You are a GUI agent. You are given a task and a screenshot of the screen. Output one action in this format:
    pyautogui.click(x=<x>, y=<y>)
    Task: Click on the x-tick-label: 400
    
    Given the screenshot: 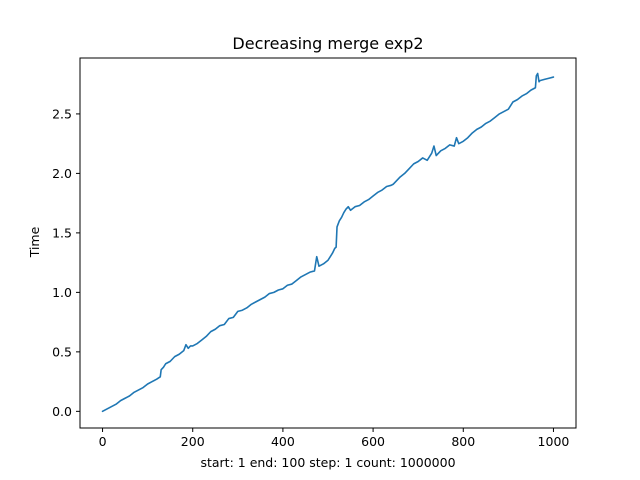 What is the action you would take?
    pyautogui.click(x=283, y=441)
    